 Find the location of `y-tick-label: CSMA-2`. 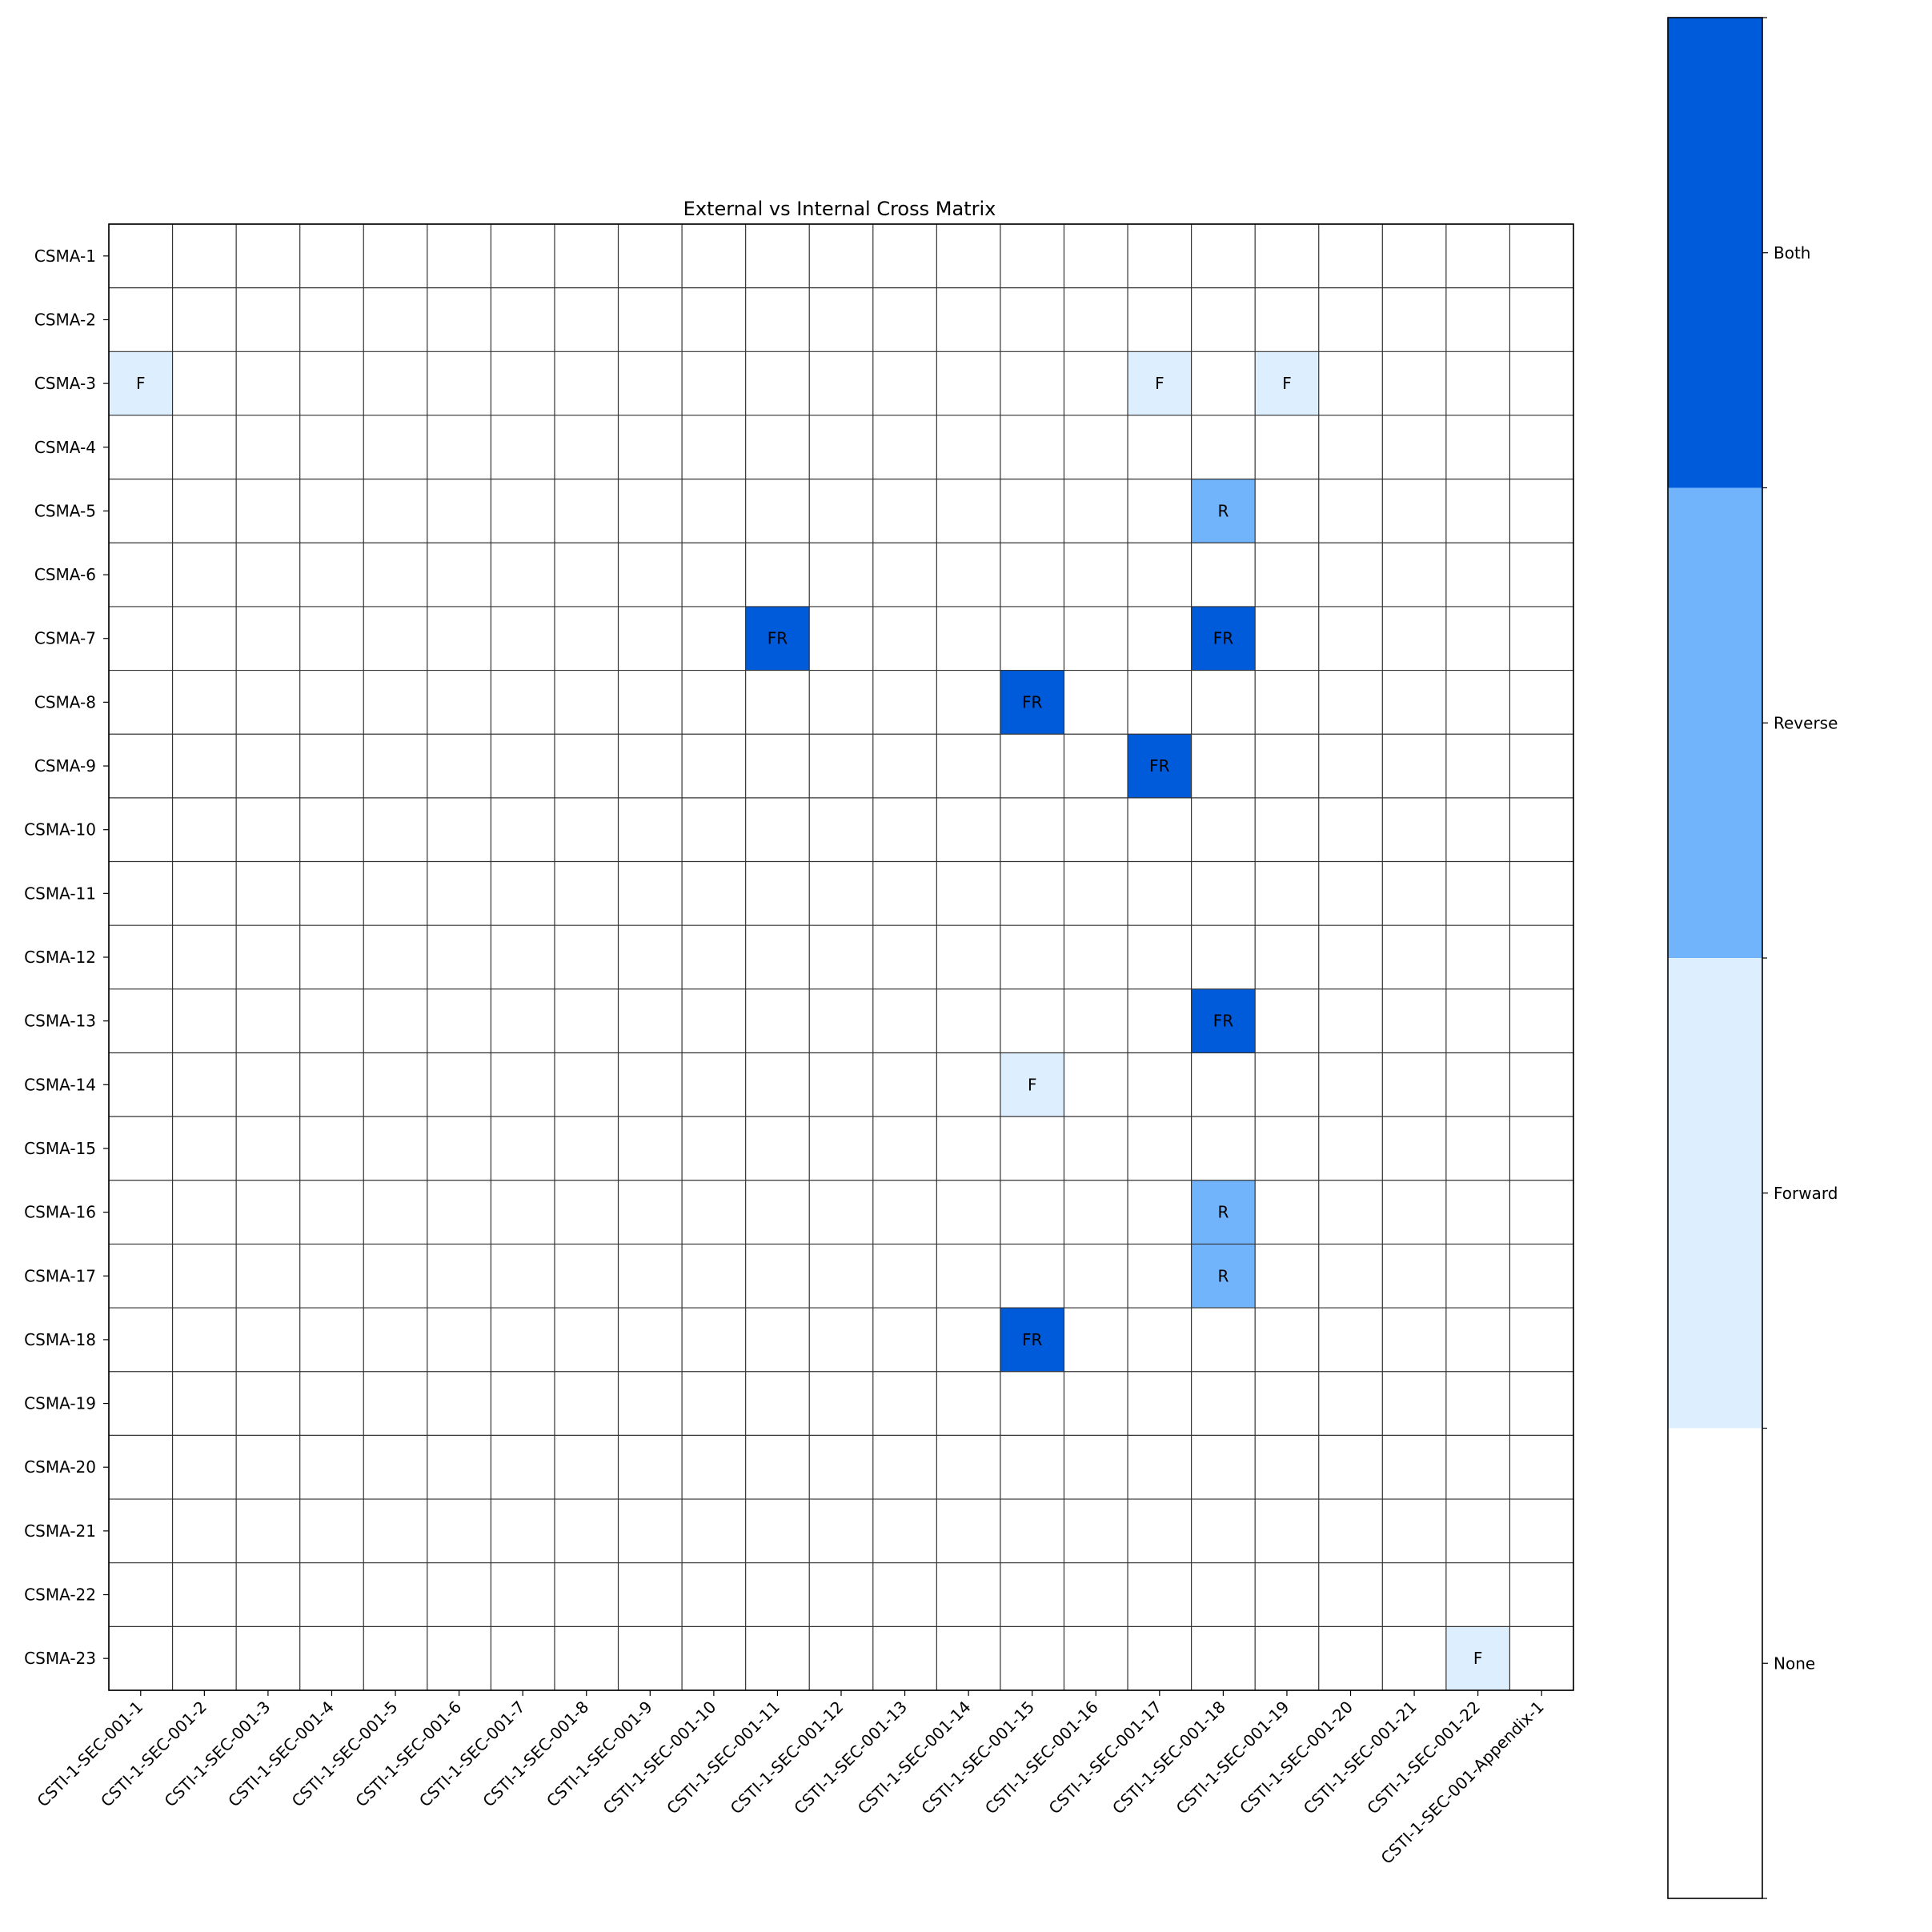

y-tick-label: CSMA-2 is located at coordinates (65, 319).